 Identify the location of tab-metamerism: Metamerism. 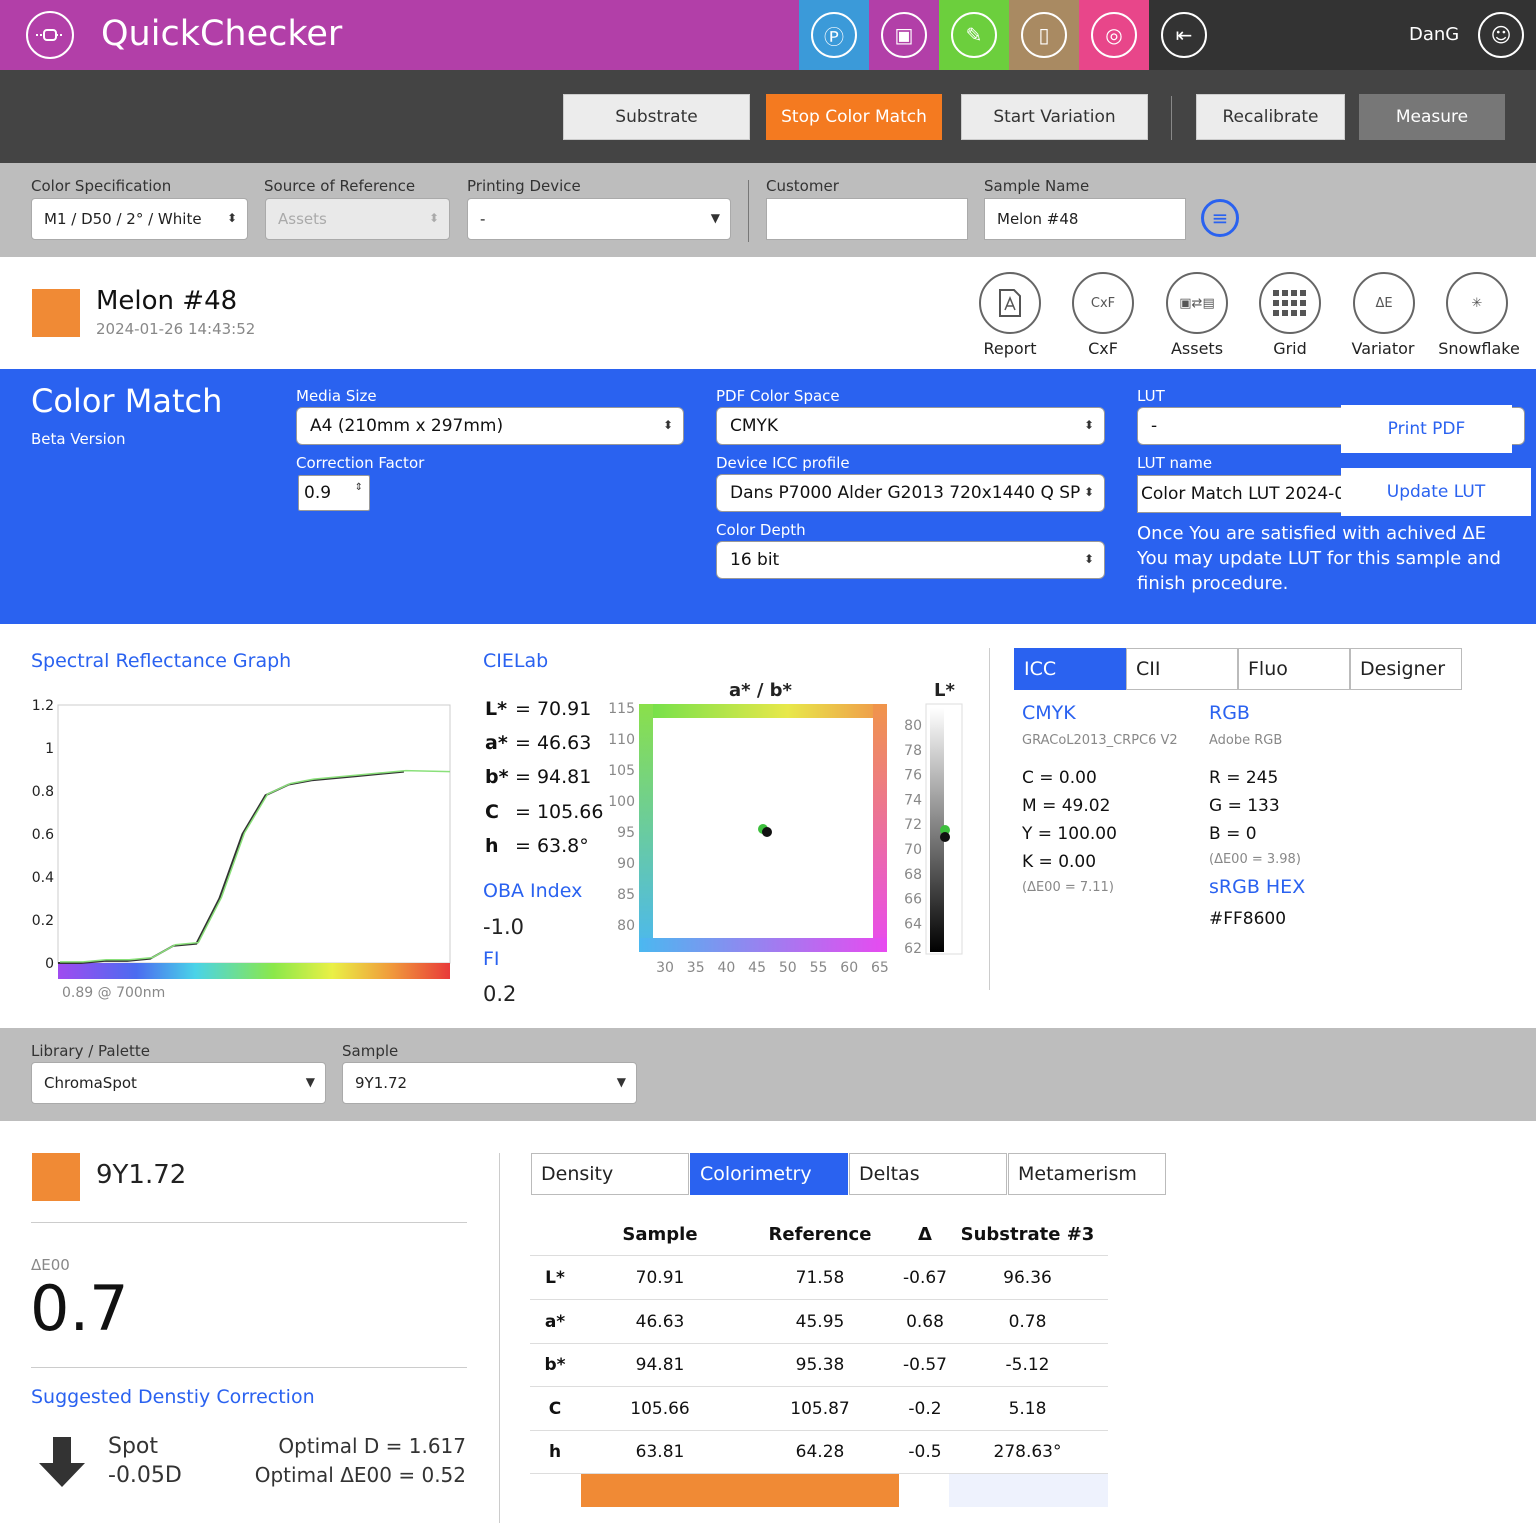
(1087, 1174).